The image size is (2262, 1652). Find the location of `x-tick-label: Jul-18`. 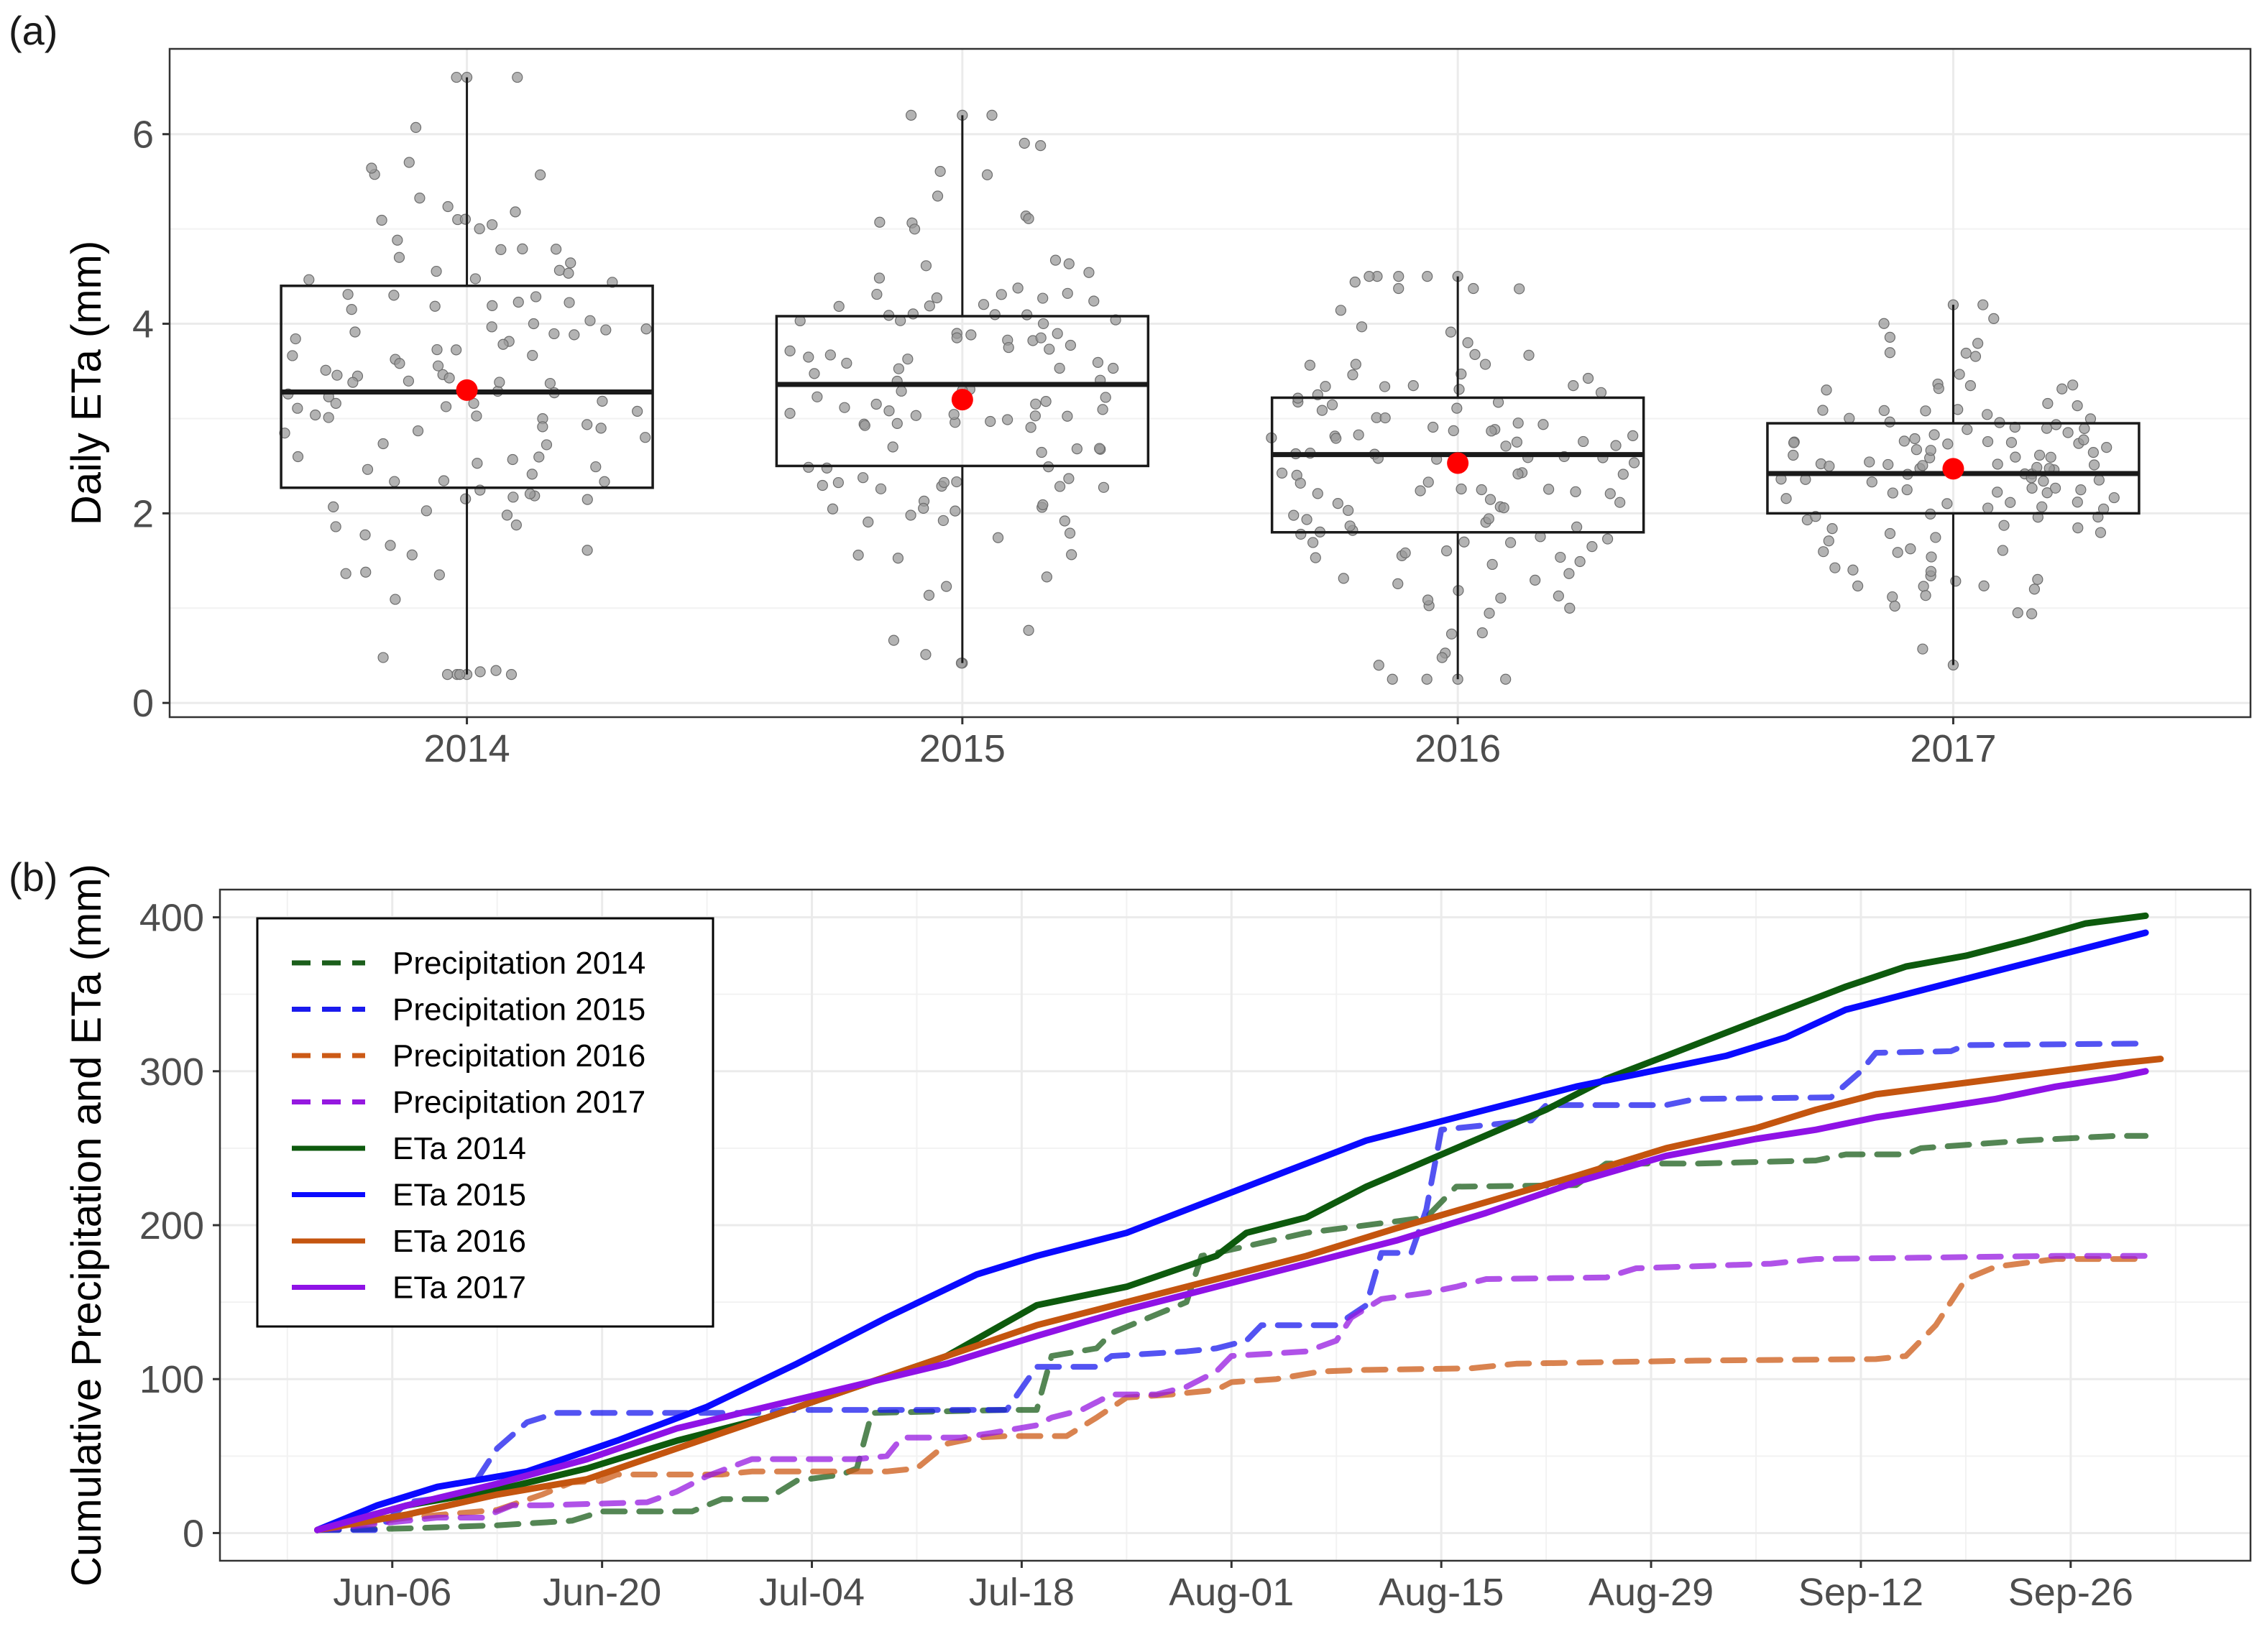

x-tick-label: Jul-18 is located at coordinates (1022, 1592).